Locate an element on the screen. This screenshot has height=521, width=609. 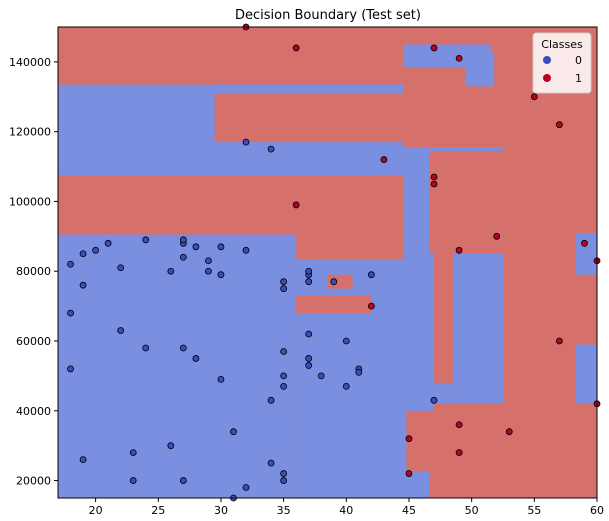
x-tick-label: 40 is located at coordinates (346, 510).